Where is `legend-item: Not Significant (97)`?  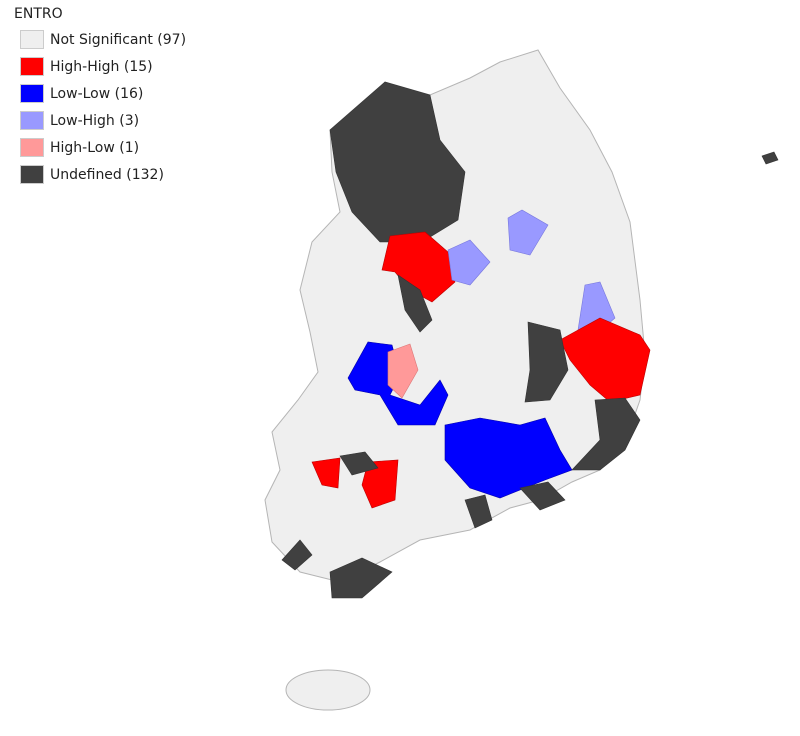
legend-item: Not Significant (97) is located at coordinates (95, 39).